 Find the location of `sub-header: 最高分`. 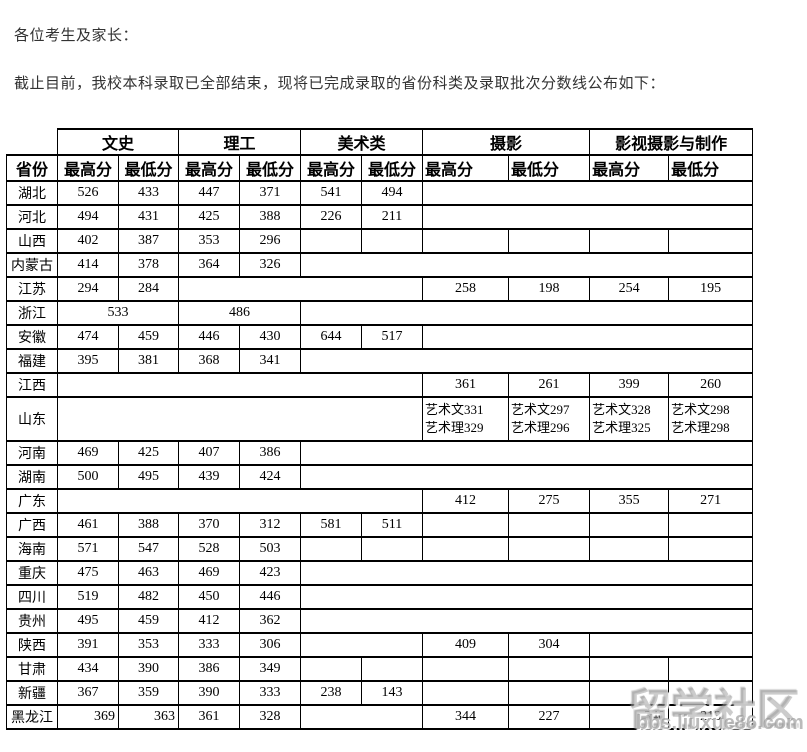

sub-header: 最高分 is located at coordinates (88, 168).